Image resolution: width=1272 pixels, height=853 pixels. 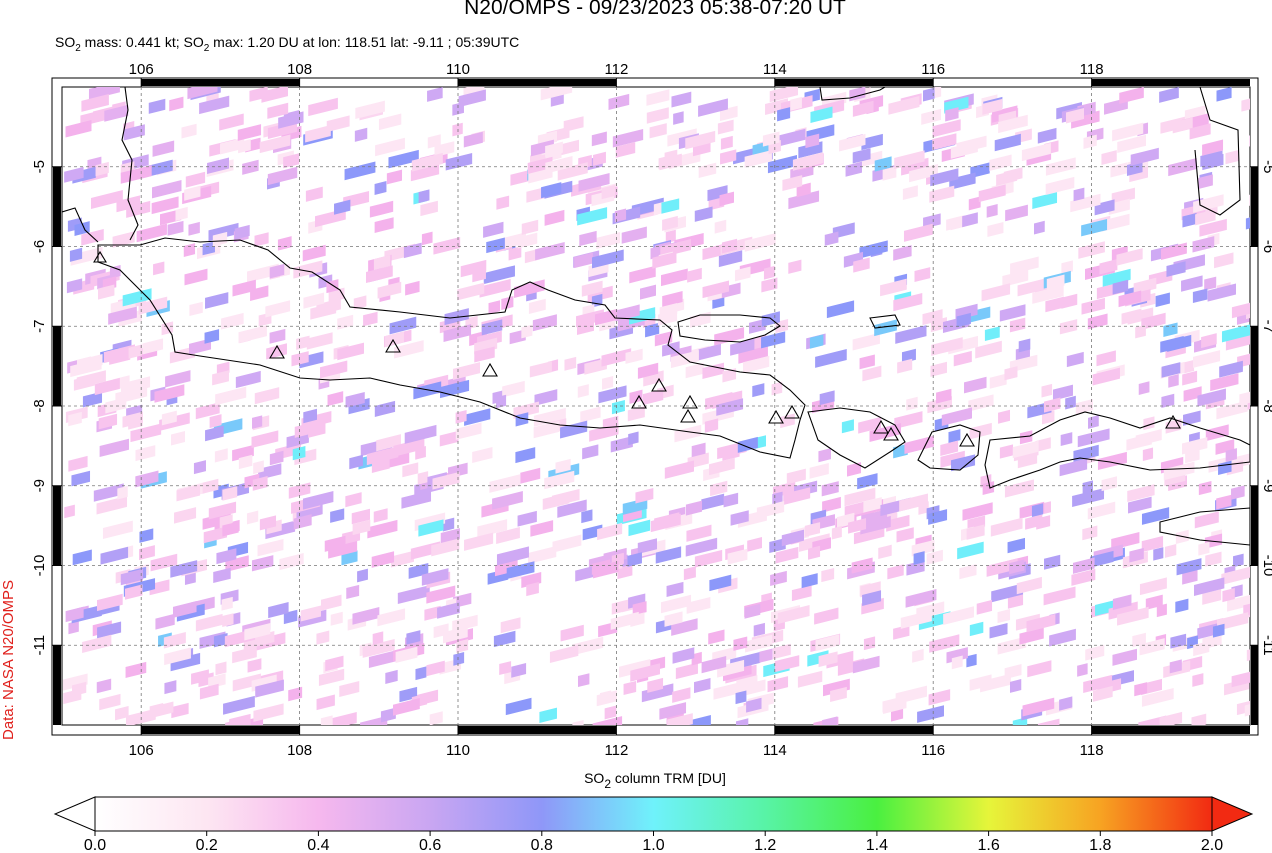 I want to click on y-tick-label: -8, so click(x=39, y=405).